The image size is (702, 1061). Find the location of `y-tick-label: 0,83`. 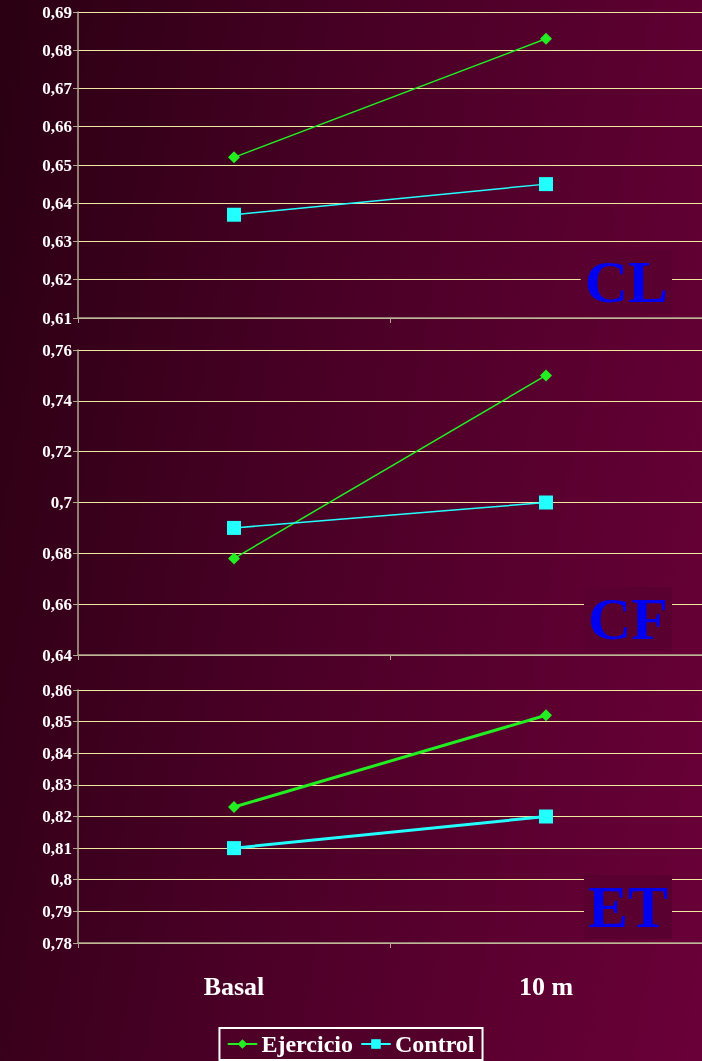

y-tick-label: 0,83 is located at coordinates (57, 785).